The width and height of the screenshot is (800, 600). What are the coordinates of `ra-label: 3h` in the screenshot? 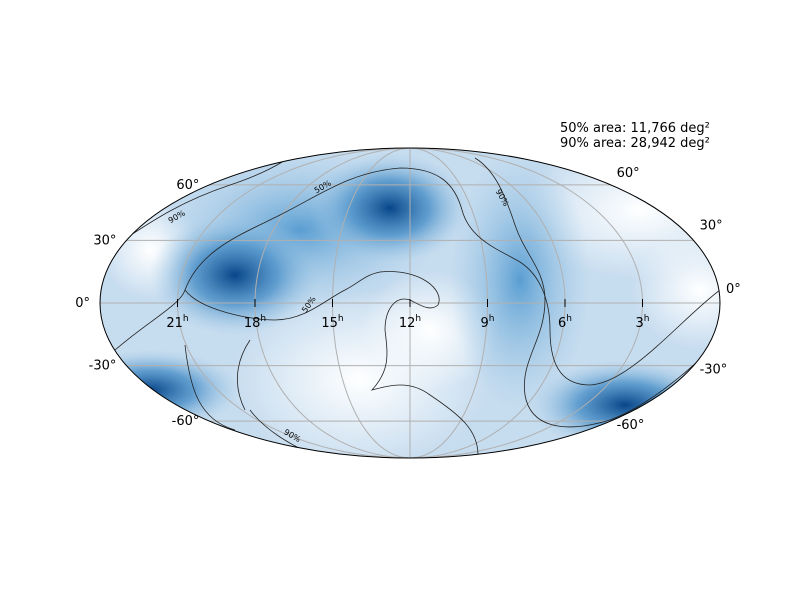 It's located at (643, 322).